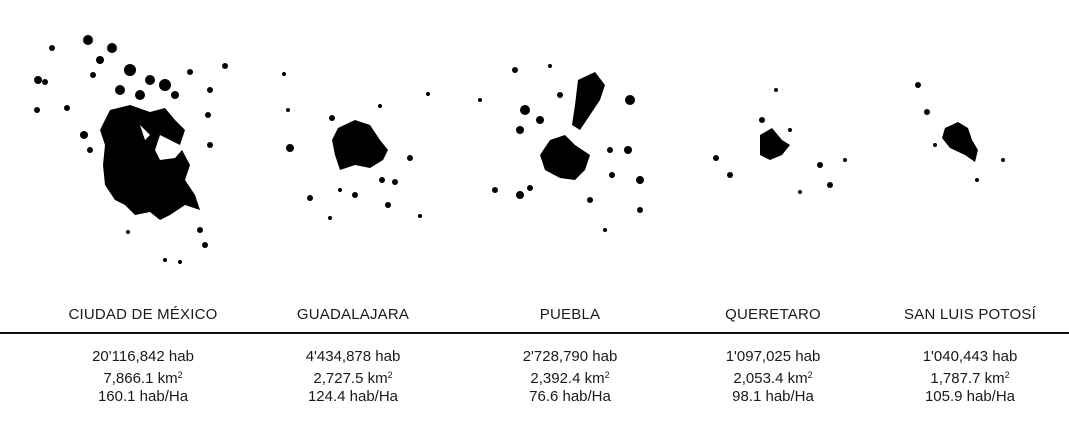 The height and width of the screenshot is (446, 1069). I want to click on area: 2,392.4 km2, so click(570, 378).